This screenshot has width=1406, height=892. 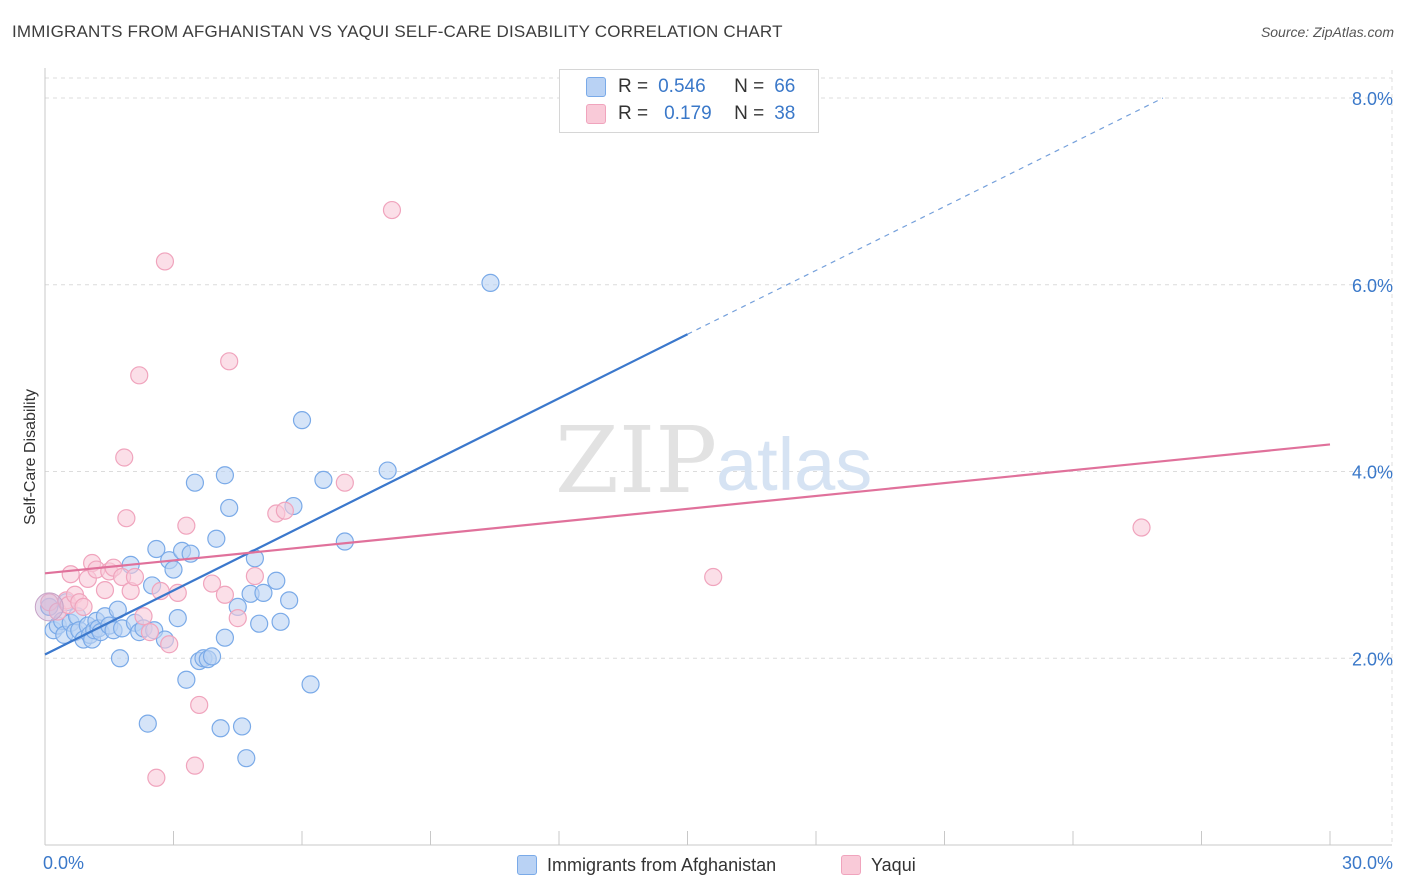 I want to click on legend-row-yaqui: R = 0.179 N = 38, so click(x=690, y=114).